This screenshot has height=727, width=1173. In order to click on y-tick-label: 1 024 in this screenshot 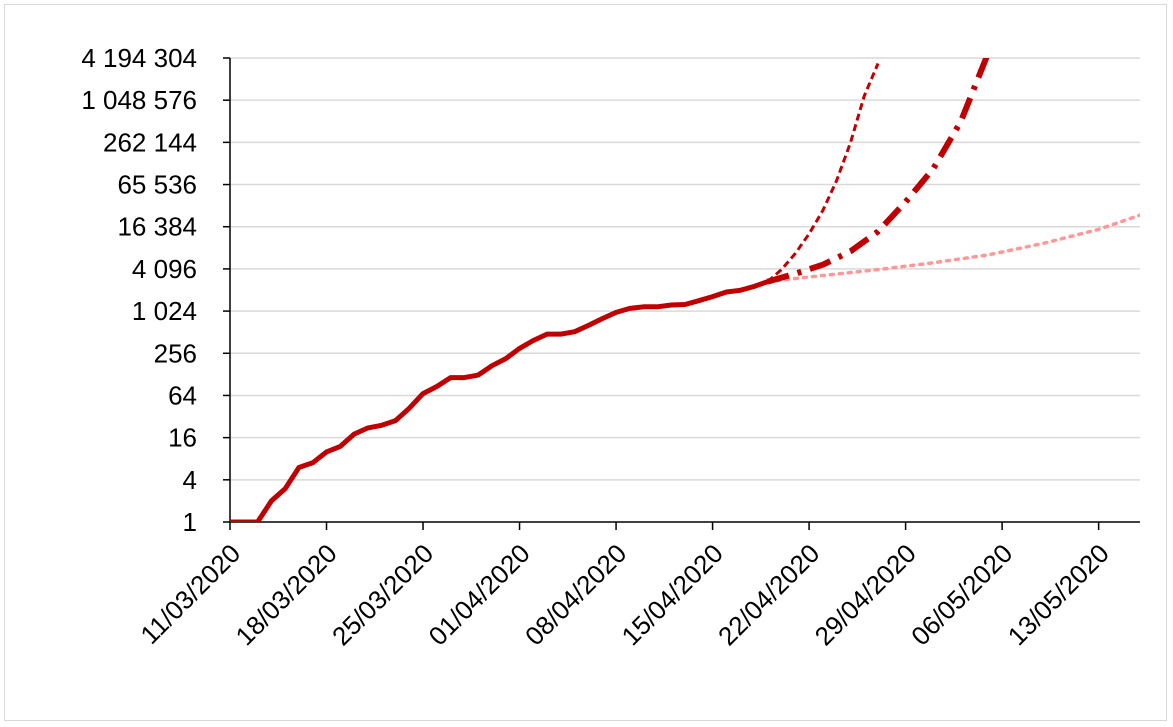, I will do `click(164, 311)`.